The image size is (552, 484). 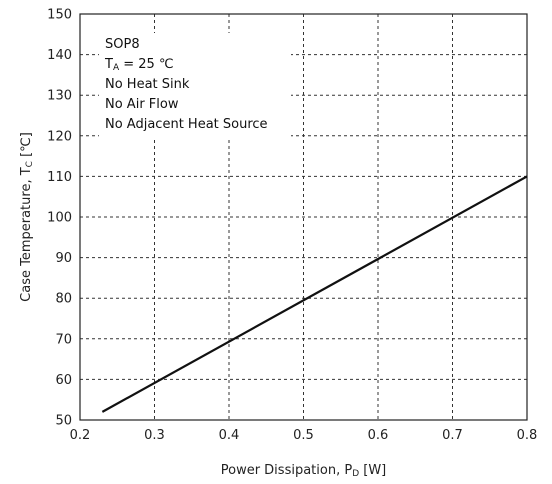 I want to click on annotation-line-air-flow: No Air Flow, so click(x=142, y=104).